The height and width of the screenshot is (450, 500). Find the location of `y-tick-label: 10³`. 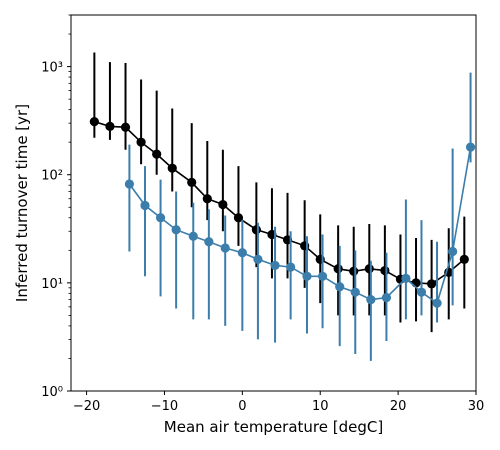

y-tick-label: 10³ is located at coordinates (52, 68).